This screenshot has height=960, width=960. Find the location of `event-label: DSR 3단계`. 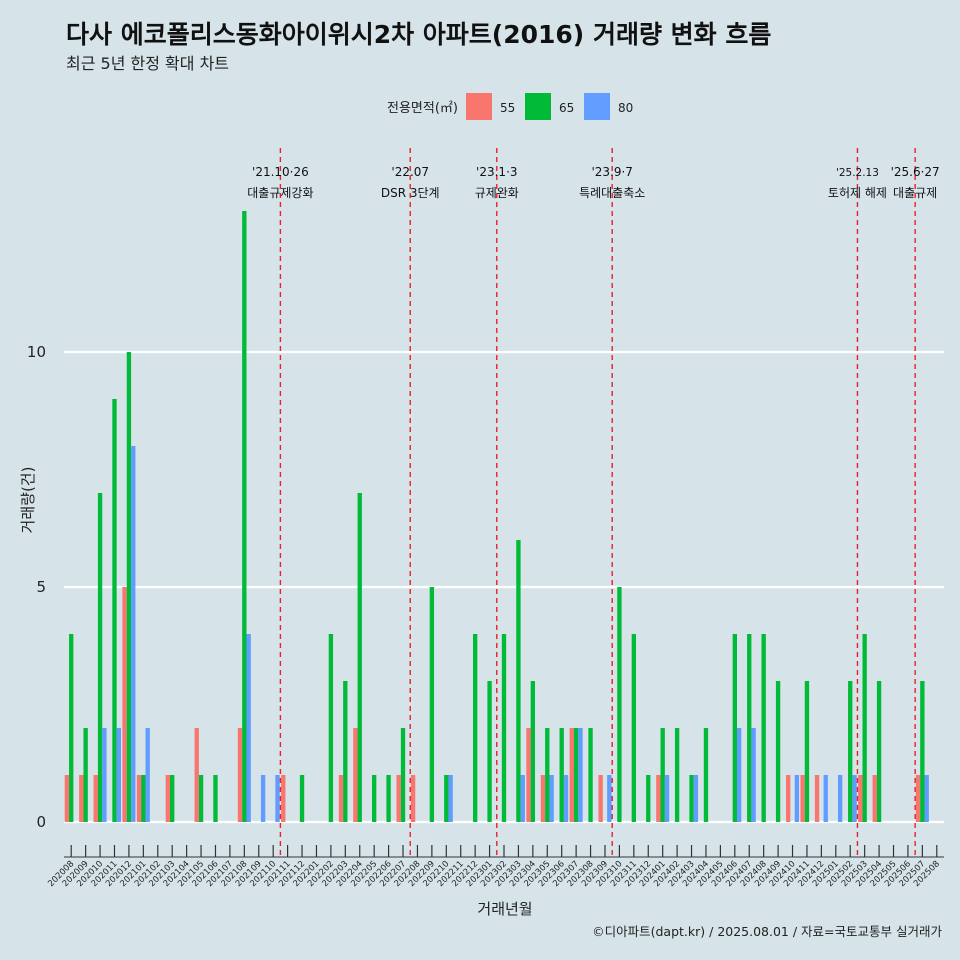

event-label: DSR 3단계 is located at coordinates (410, 193).